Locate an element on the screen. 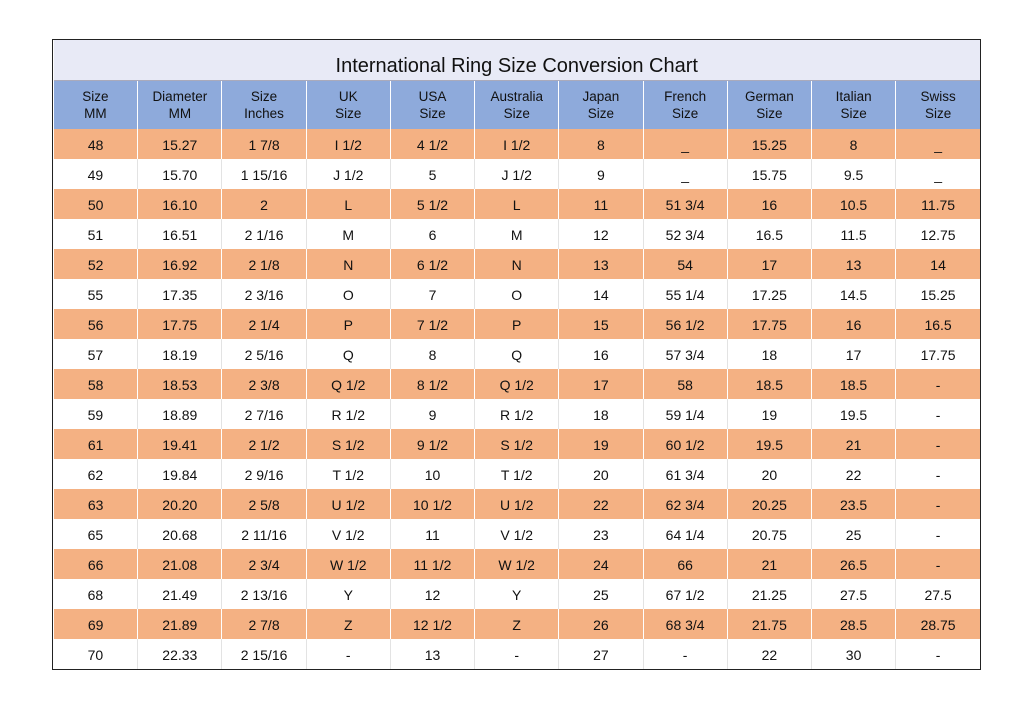 The image size is (1024, 706). table-cell: 17 is located at coordinates (601, 384).